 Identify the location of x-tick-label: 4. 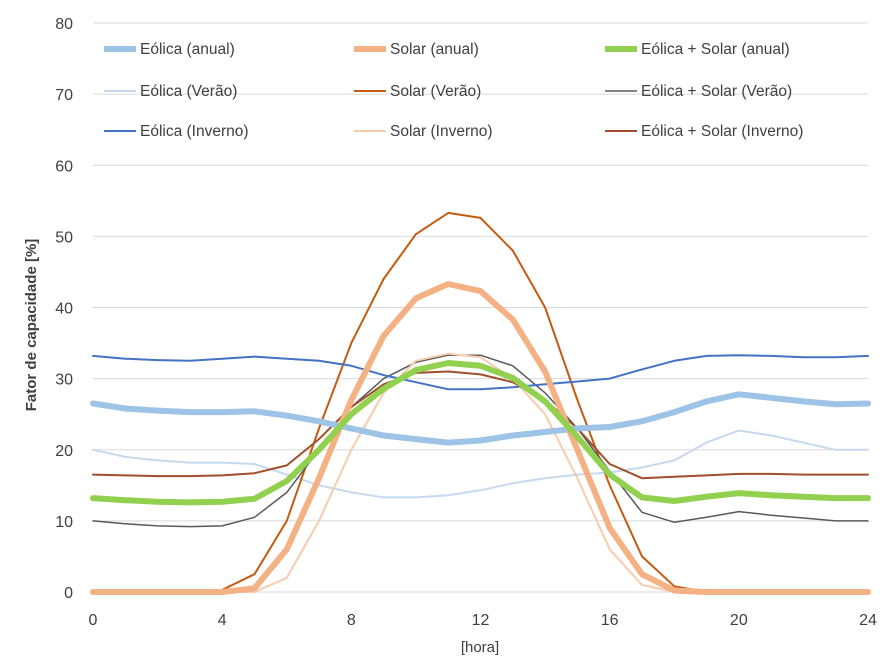
(222, 620).